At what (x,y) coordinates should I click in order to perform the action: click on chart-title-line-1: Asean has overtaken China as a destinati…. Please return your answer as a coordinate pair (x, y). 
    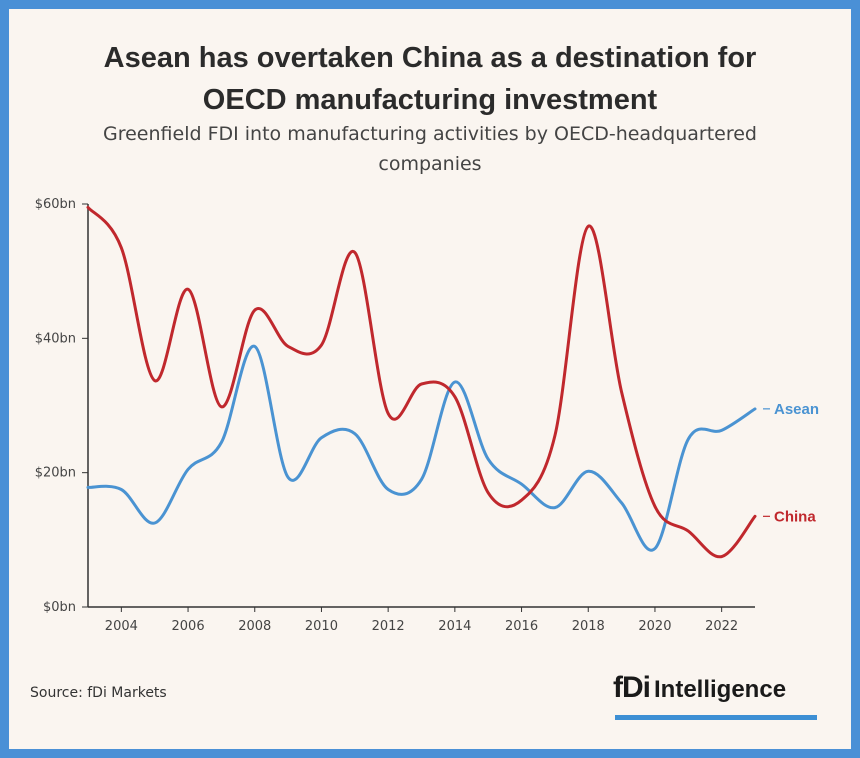
    Looking at the image, I should click on (430, 58).